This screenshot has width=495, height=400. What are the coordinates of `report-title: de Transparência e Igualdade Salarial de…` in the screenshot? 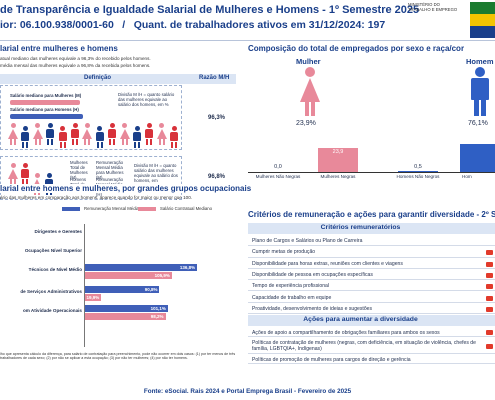 It's located at (210, 10).